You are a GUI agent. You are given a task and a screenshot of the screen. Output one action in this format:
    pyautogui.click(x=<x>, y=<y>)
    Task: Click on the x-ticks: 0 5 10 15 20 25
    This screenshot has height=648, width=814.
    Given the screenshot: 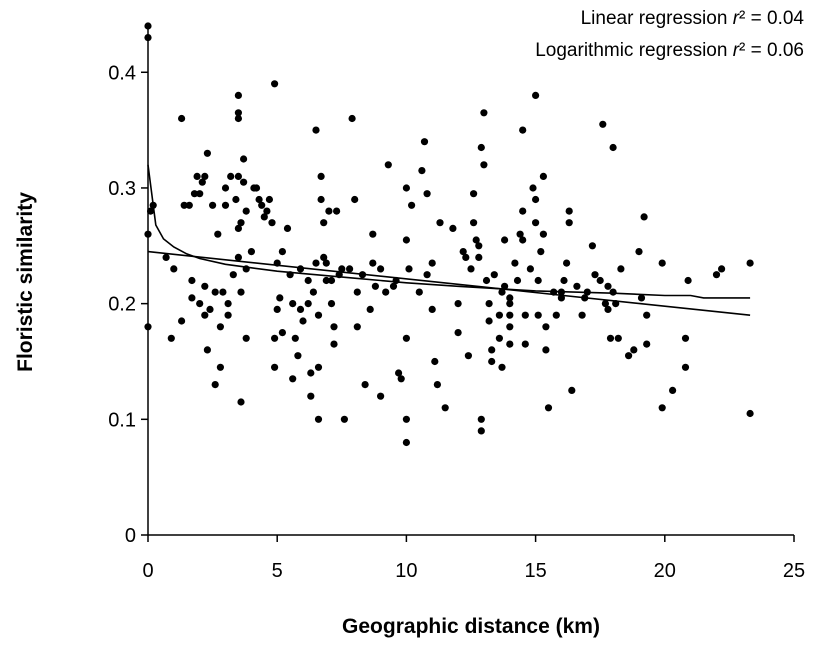 What is the action you would take?
    pyautogui.click(x=473, y=558)
    